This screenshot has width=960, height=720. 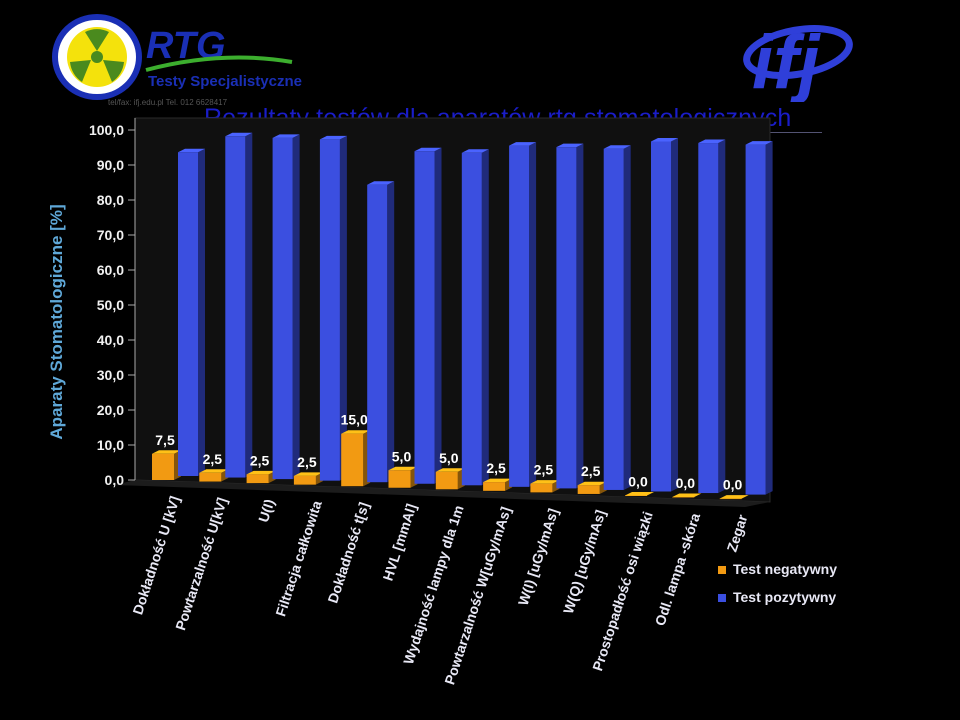 I want to click on x-tick-label: Zegar, so click(x=736, y=533).